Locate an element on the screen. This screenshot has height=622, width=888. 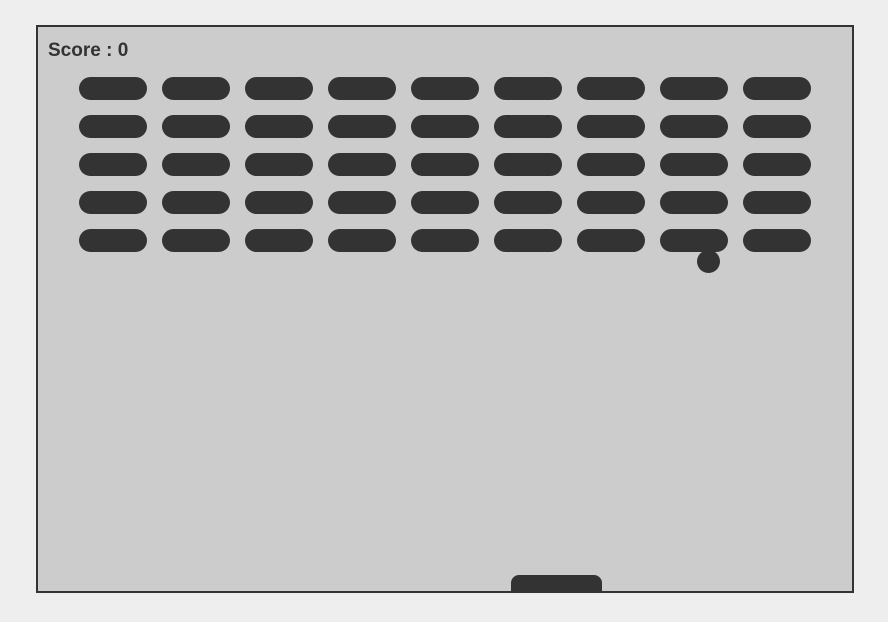
score-value: 0 is located at coordinates (123, 50).